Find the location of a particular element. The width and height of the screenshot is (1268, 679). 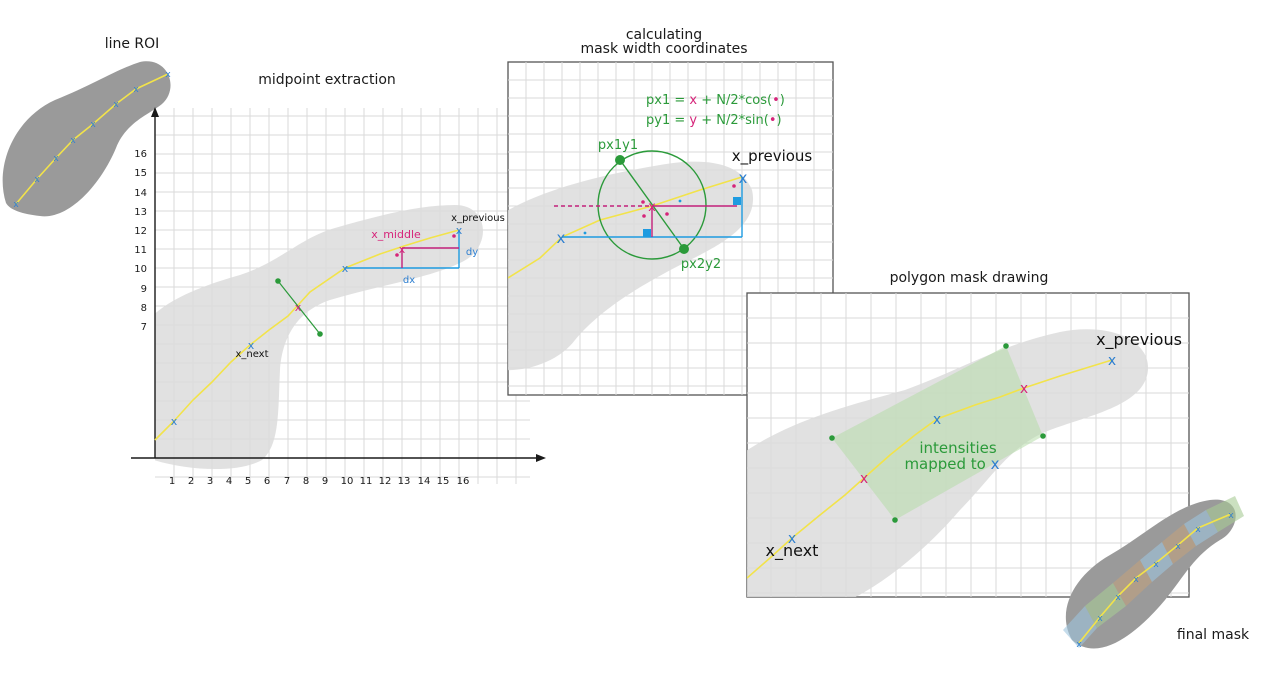

final-line is located at coordinates (1155, 578).